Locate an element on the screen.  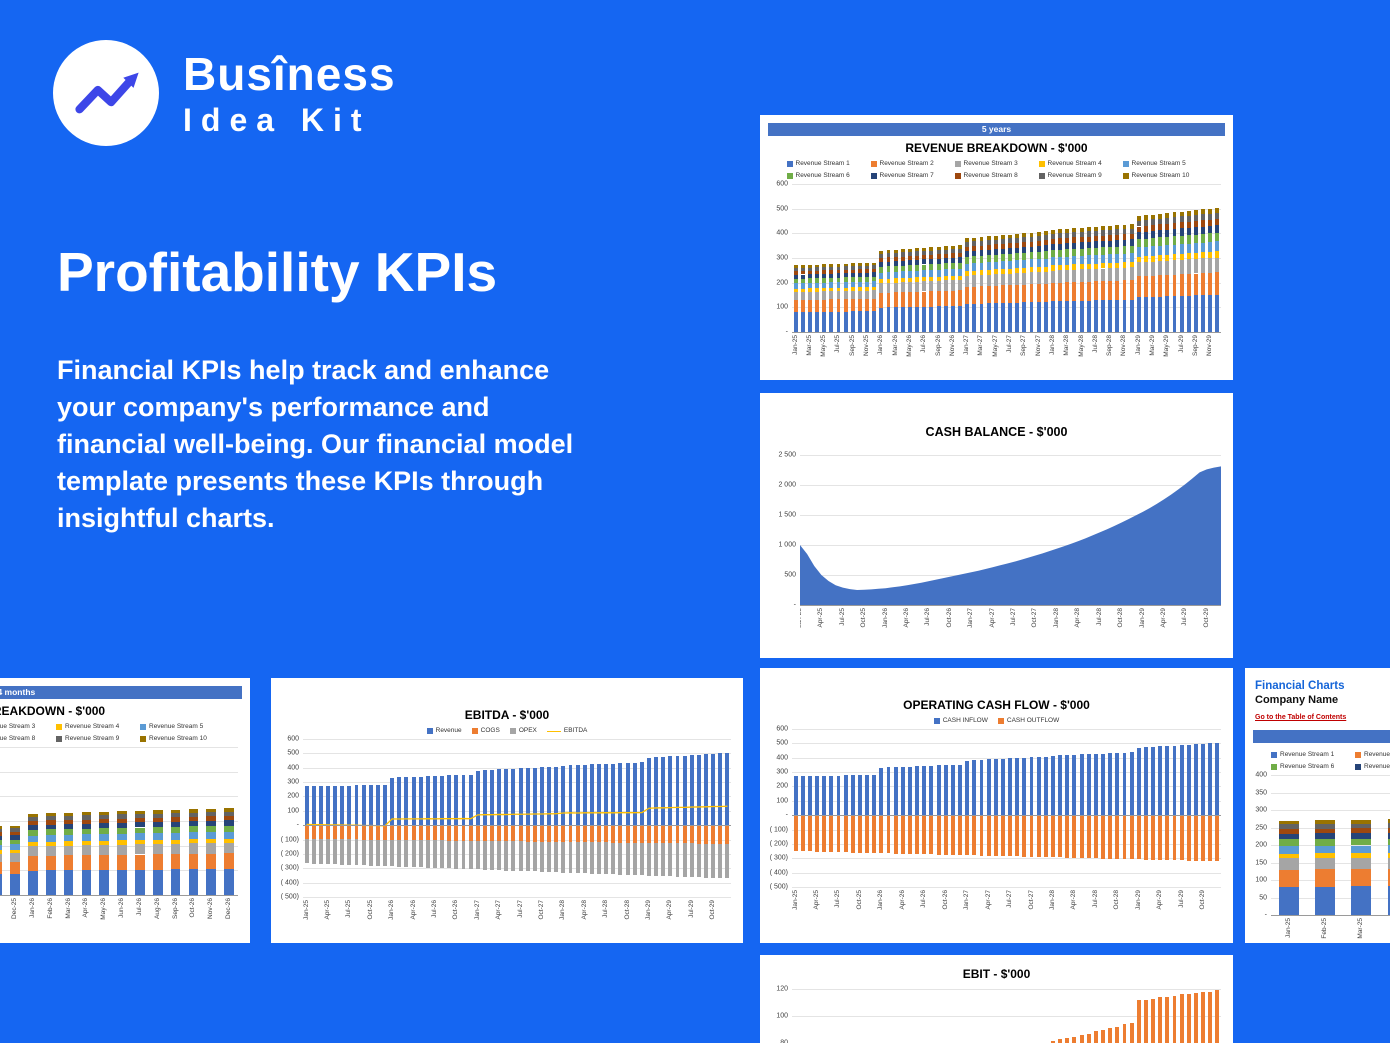
y-axis-label: 600 is located at coordinates (293, 739).